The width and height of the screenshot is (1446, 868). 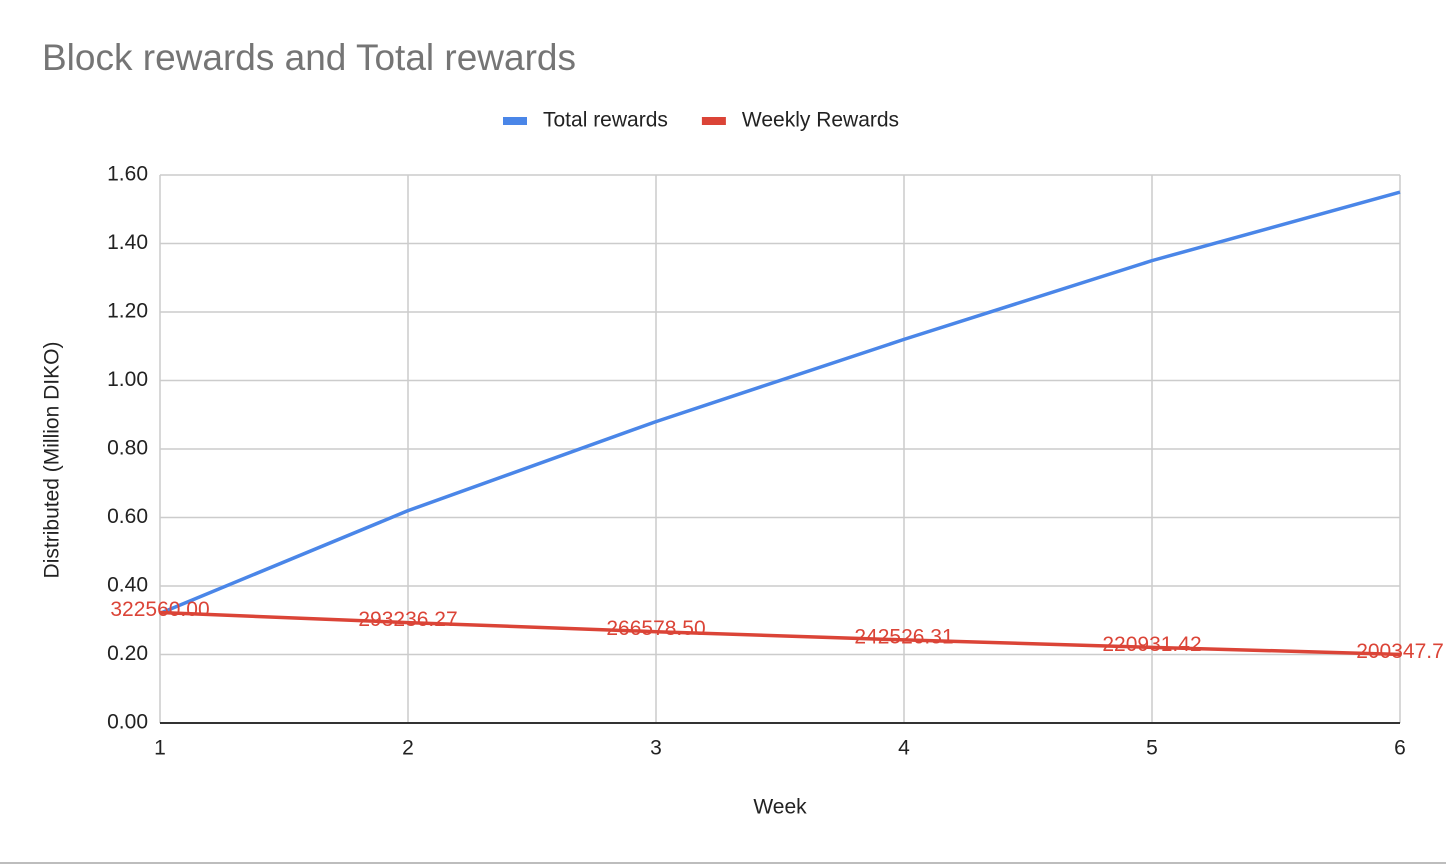 What do you see at coordinates (127, 653) in the screenshot?
I see `y-tick-label: 0.20` at bounding box center [127, 653].